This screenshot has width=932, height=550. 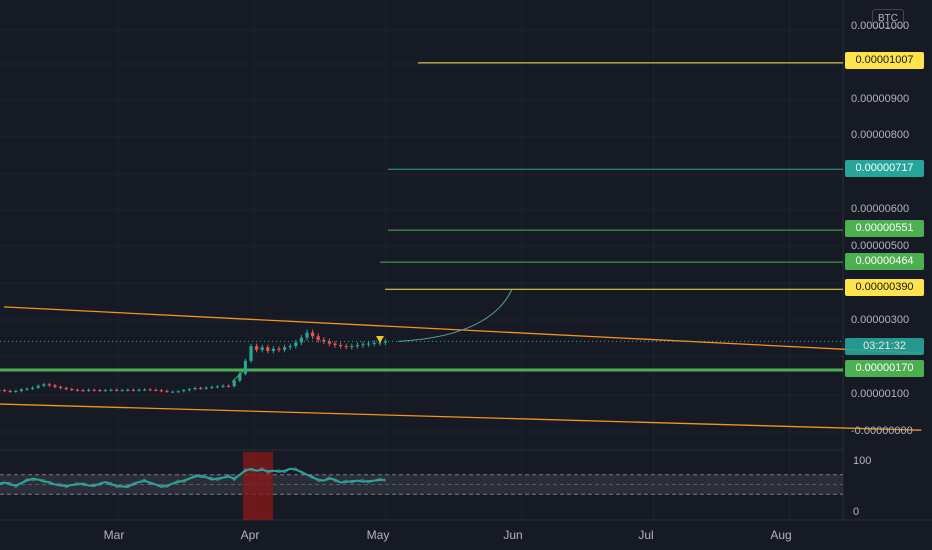 I want to click on price-tag: 0.00000170, so click(x=884, y=368).